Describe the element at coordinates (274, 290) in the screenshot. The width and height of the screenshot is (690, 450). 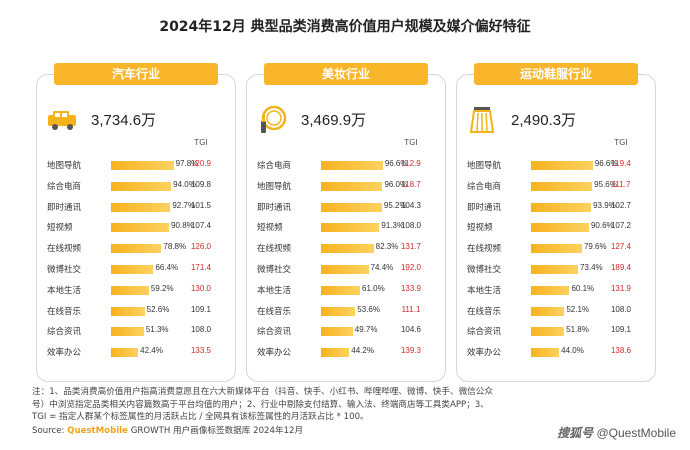
I see `category-label: 本地生活` at that location.